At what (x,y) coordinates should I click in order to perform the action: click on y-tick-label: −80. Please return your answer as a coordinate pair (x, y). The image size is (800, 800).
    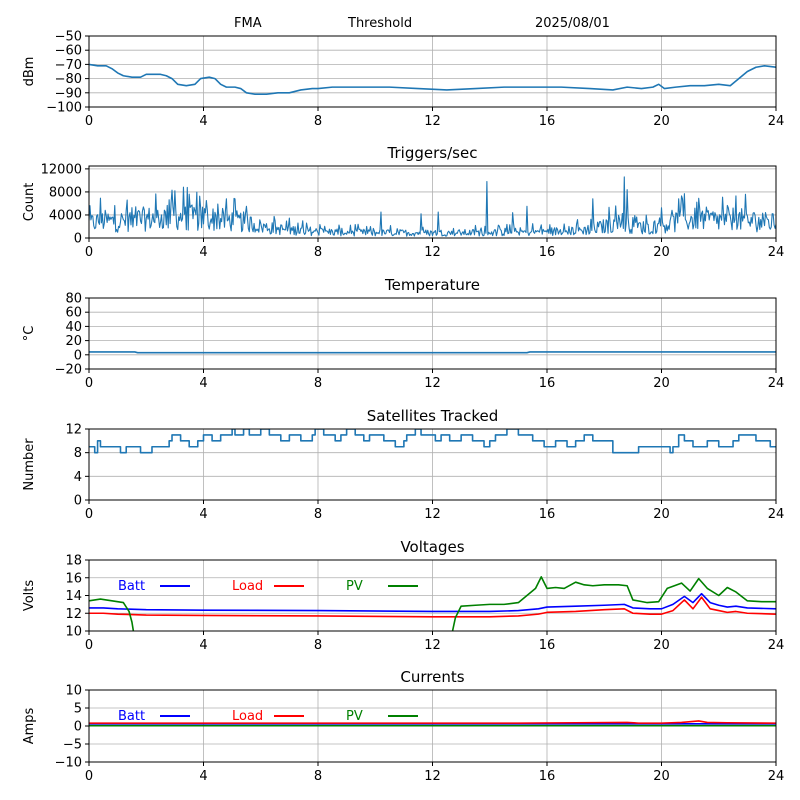
    Looking at the image, I should click on (68, 79).